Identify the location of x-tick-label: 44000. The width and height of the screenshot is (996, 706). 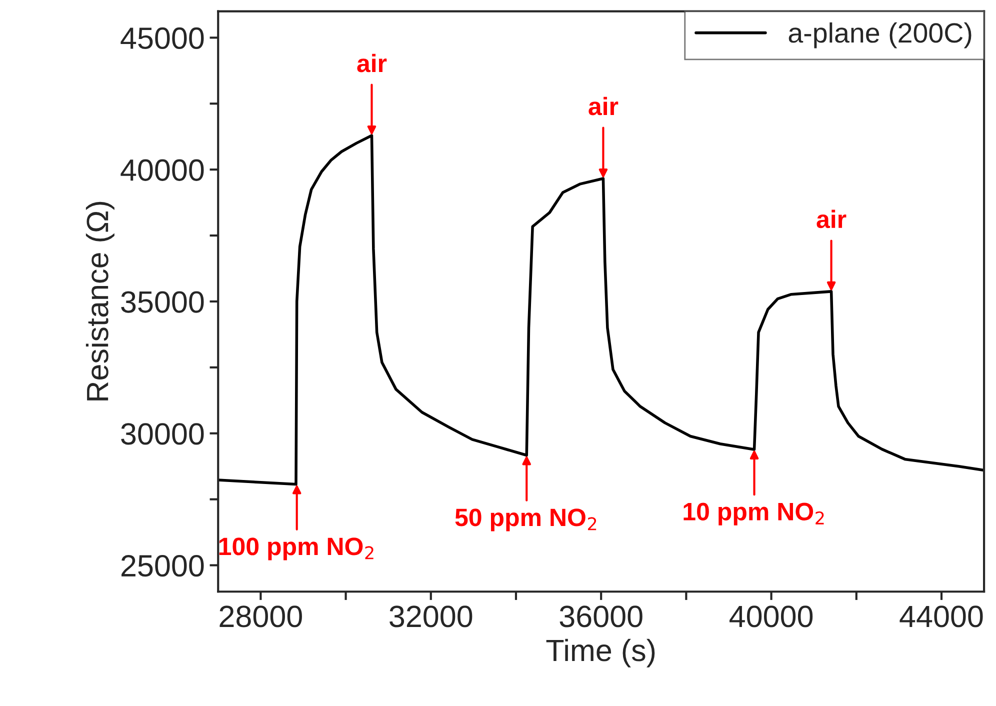
(941, 617).